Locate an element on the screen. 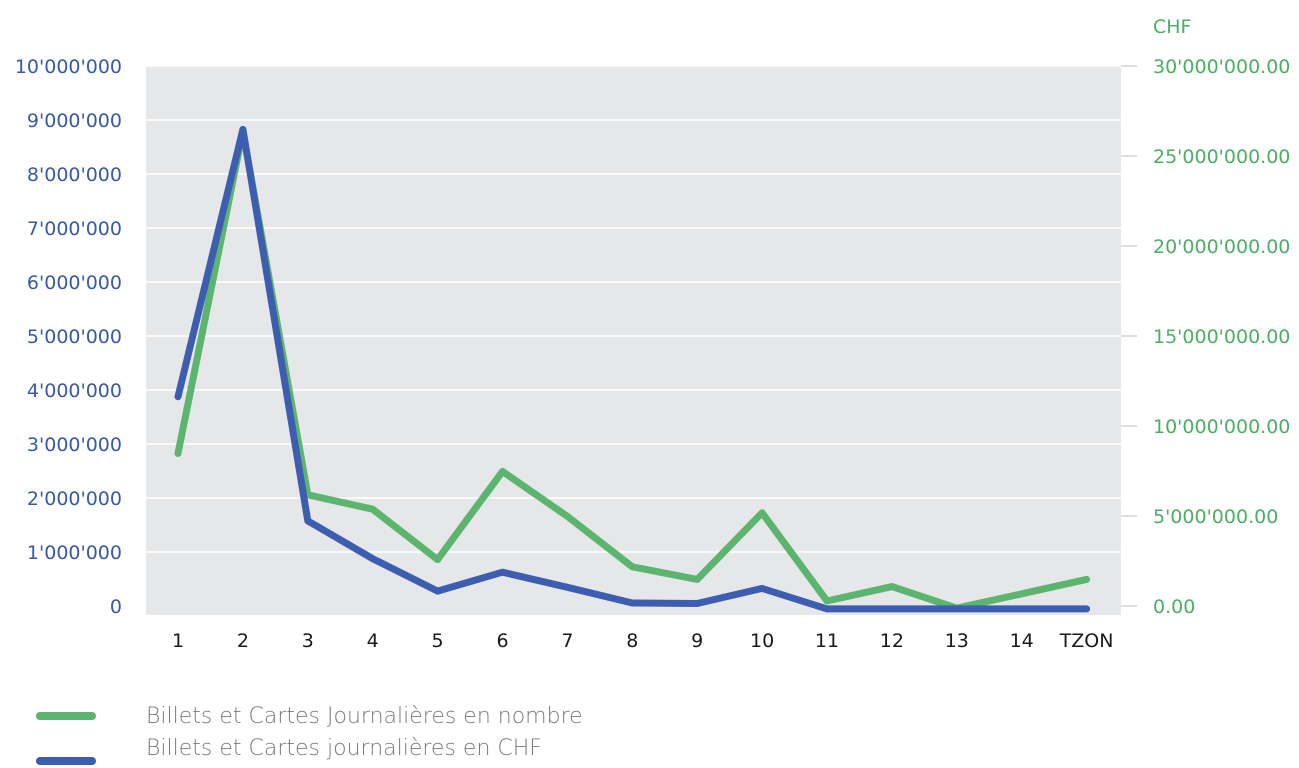 This screenshot has height=768, width=1299. left-tick-label: 7'000'000 is located at coordinates (74, 229).